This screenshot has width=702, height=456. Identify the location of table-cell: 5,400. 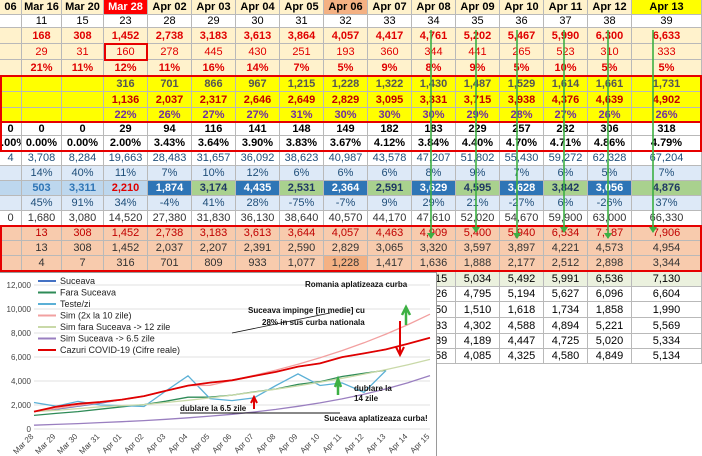
(478, 233).